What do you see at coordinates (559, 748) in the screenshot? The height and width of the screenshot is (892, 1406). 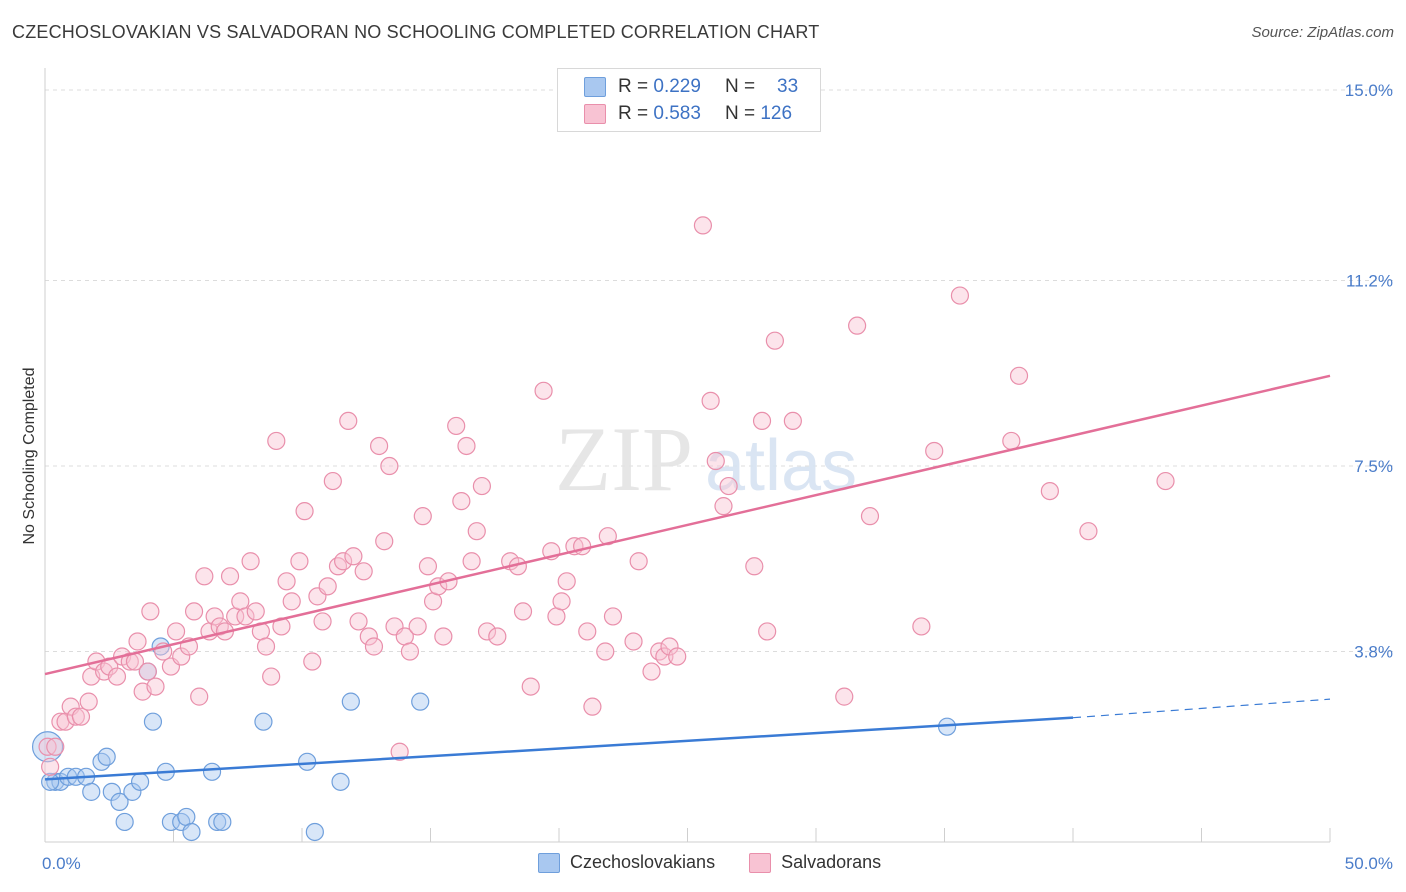 I see `trend-line-czechoslovakians` at bounding box center [559, 748].